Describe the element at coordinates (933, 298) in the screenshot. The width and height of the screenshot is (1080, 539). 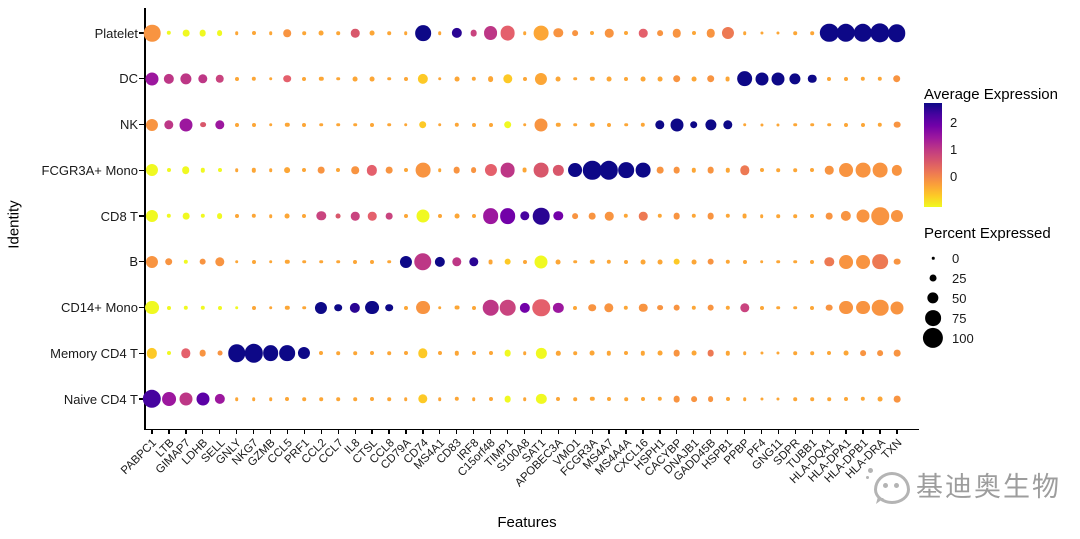
I see `size-legend-dot` at that location.